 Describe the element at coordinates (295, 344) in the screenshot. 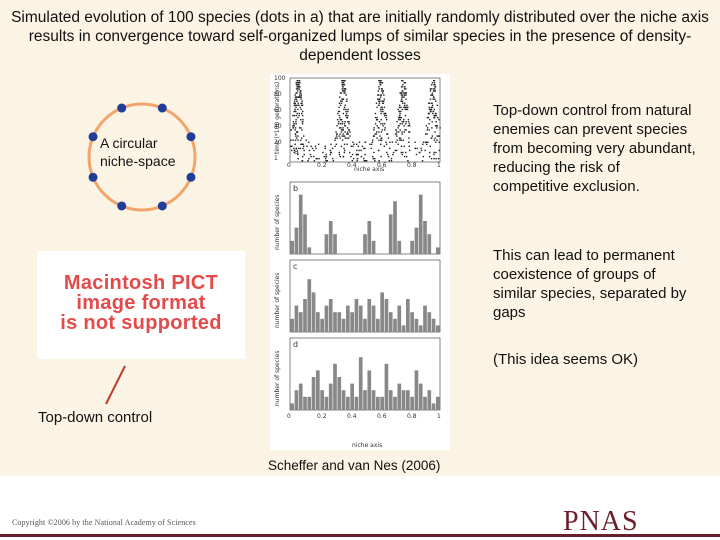

I see `panel-letter: d` at that location.